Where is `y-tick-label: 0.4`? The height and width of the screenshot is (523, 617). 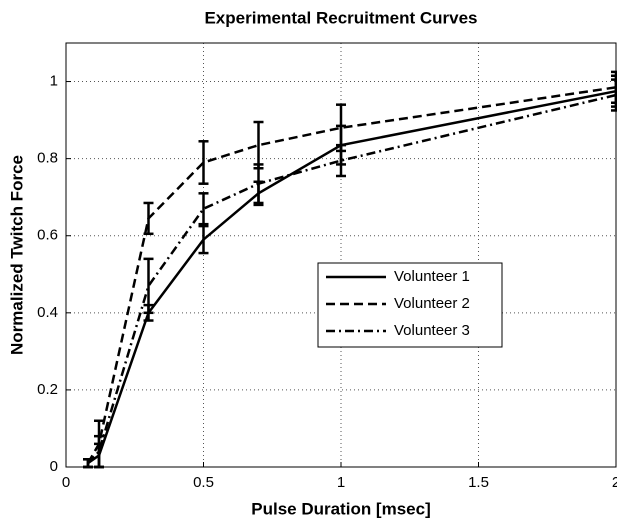 y-tick-label: 0.4 is located at coordinates (47, 312).